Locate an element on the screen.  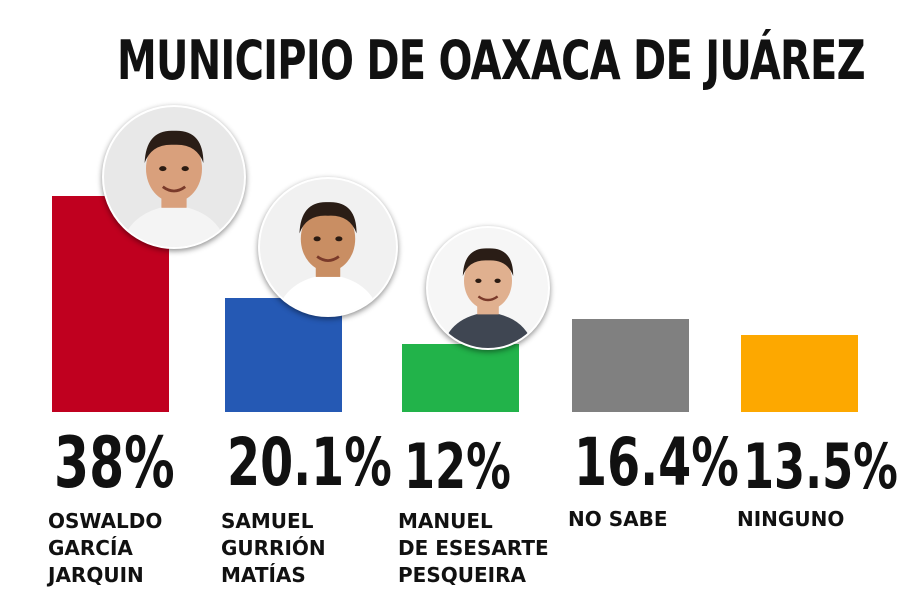
category-label-line: MATÍAS is located at coordinates (263, 575).